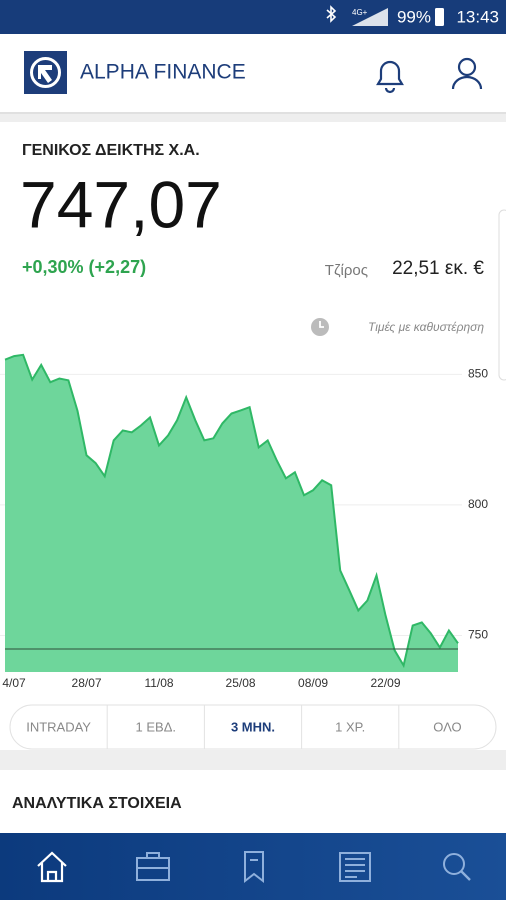 This screenshot has height=900, width=506. What do you see at coordinates (414, 16) in the screenshot?
I see `battery-percent: 99%` at bounding box center [414, 16].